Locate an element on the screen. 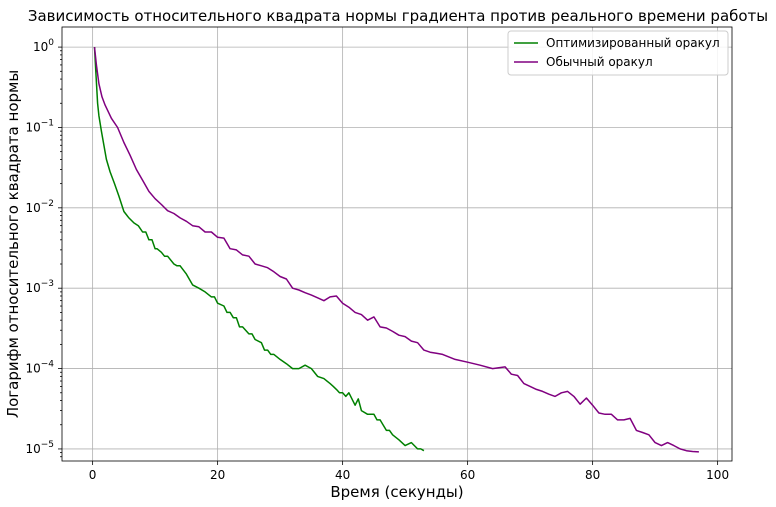 This screenshot has width=776, height=507. x-tick-label: 100 is located at coordinates (717, 475).